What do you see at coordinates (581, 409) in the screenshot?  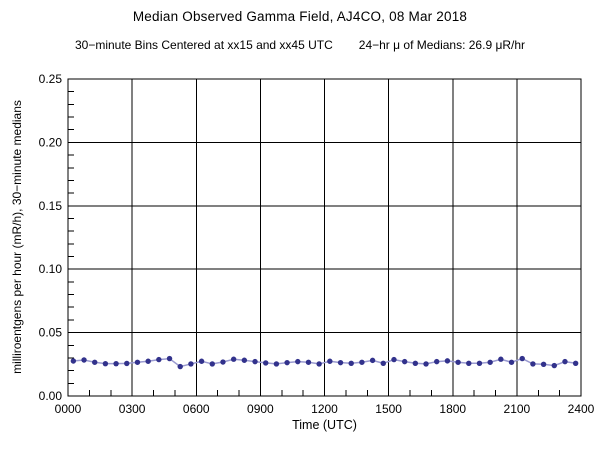 I see `x-tick-label: 2400` at bounding box center [581, 409].